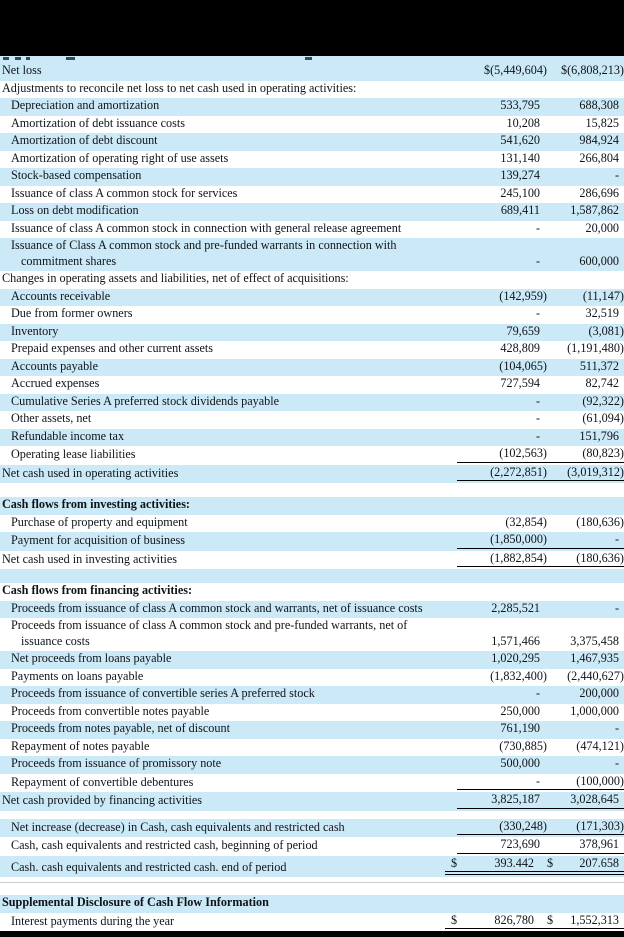  I want to click on value-col1: $(5,449,604), so click(502, 71).